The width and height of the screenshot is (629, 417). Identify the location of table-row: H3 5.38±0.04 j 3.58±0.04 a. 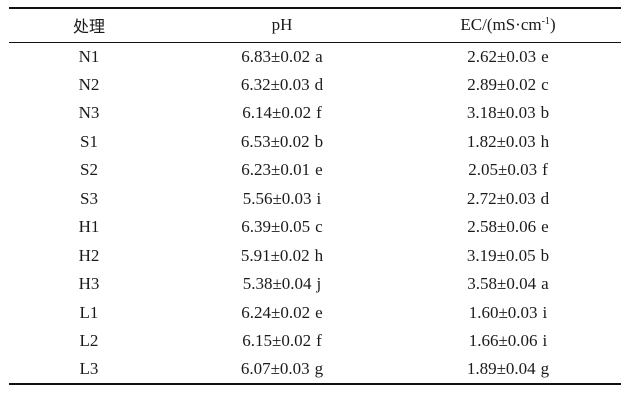
(315, 284).